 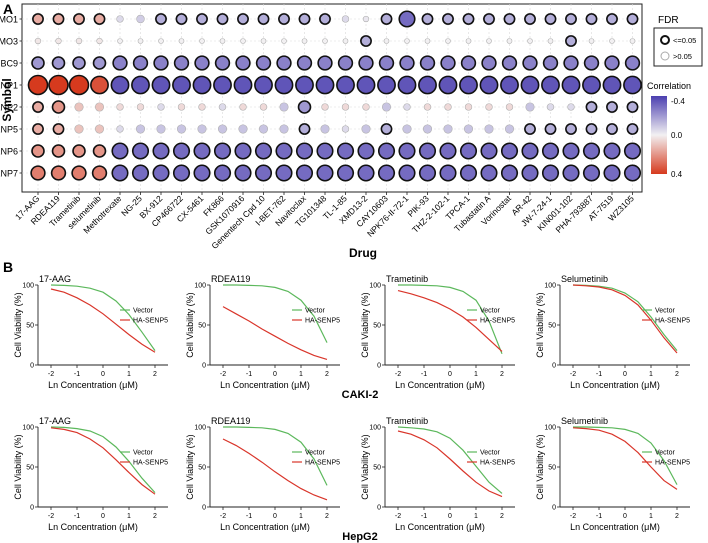 What do you see at coordinates (682, 56) in the screenshot?
I see `fdr-legend-nonsignificant-label: >0.05` at bounding box center [682, 56].